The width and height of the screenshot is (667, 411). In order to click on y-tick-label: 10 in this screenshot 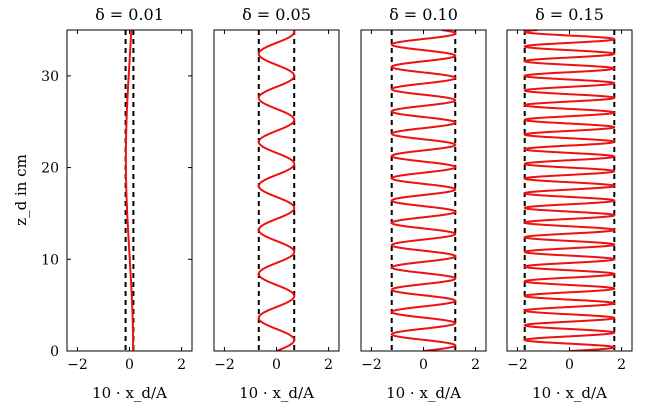, I will do `click(50, 260)`.